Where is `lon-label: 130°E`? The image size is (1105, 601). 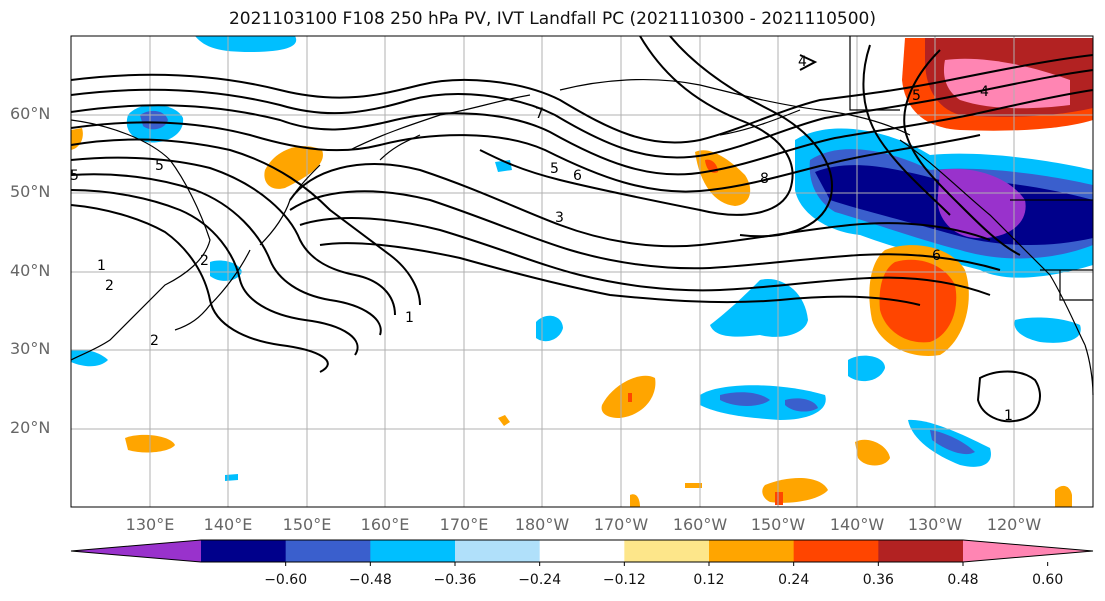
lon-label: 130°E is located at coordinates (150, 524).